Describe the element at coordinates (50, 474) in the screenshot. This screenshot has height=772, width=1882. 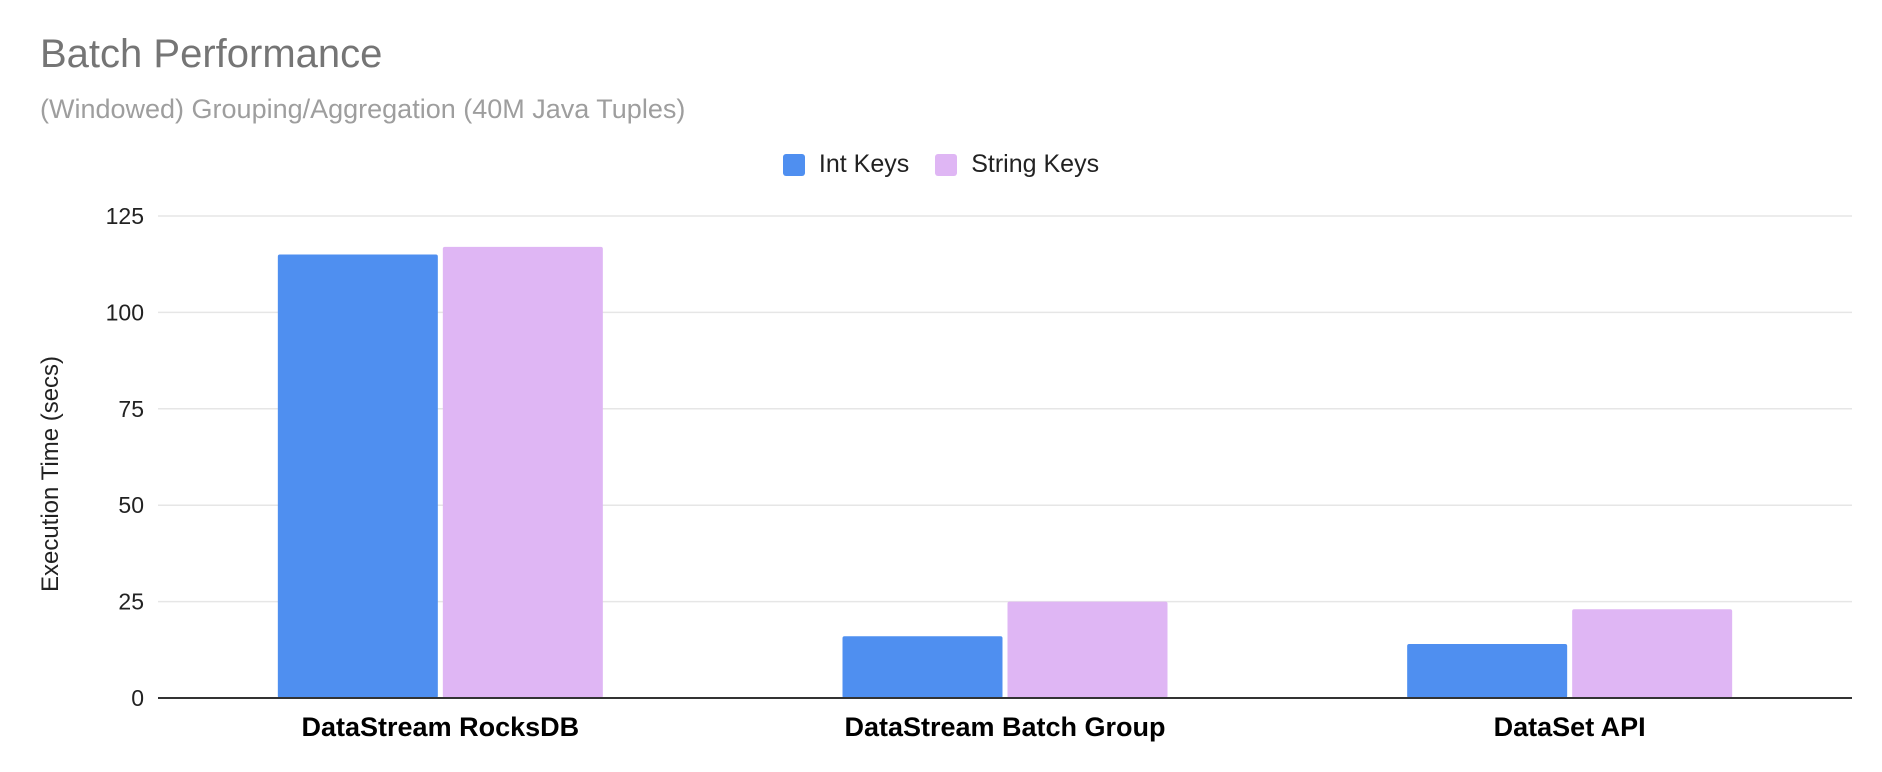
I see `y-axis-title: Execution Time (secs)` at that location.